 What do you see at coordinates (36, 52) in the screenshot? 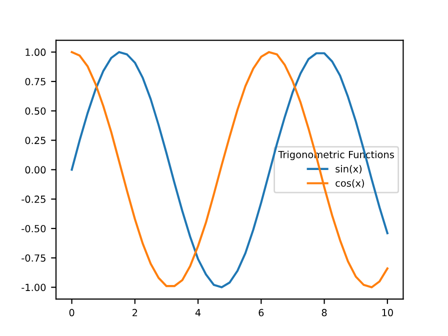
I see `y-tick-label: 1.00` at bounding box center [36, 52].